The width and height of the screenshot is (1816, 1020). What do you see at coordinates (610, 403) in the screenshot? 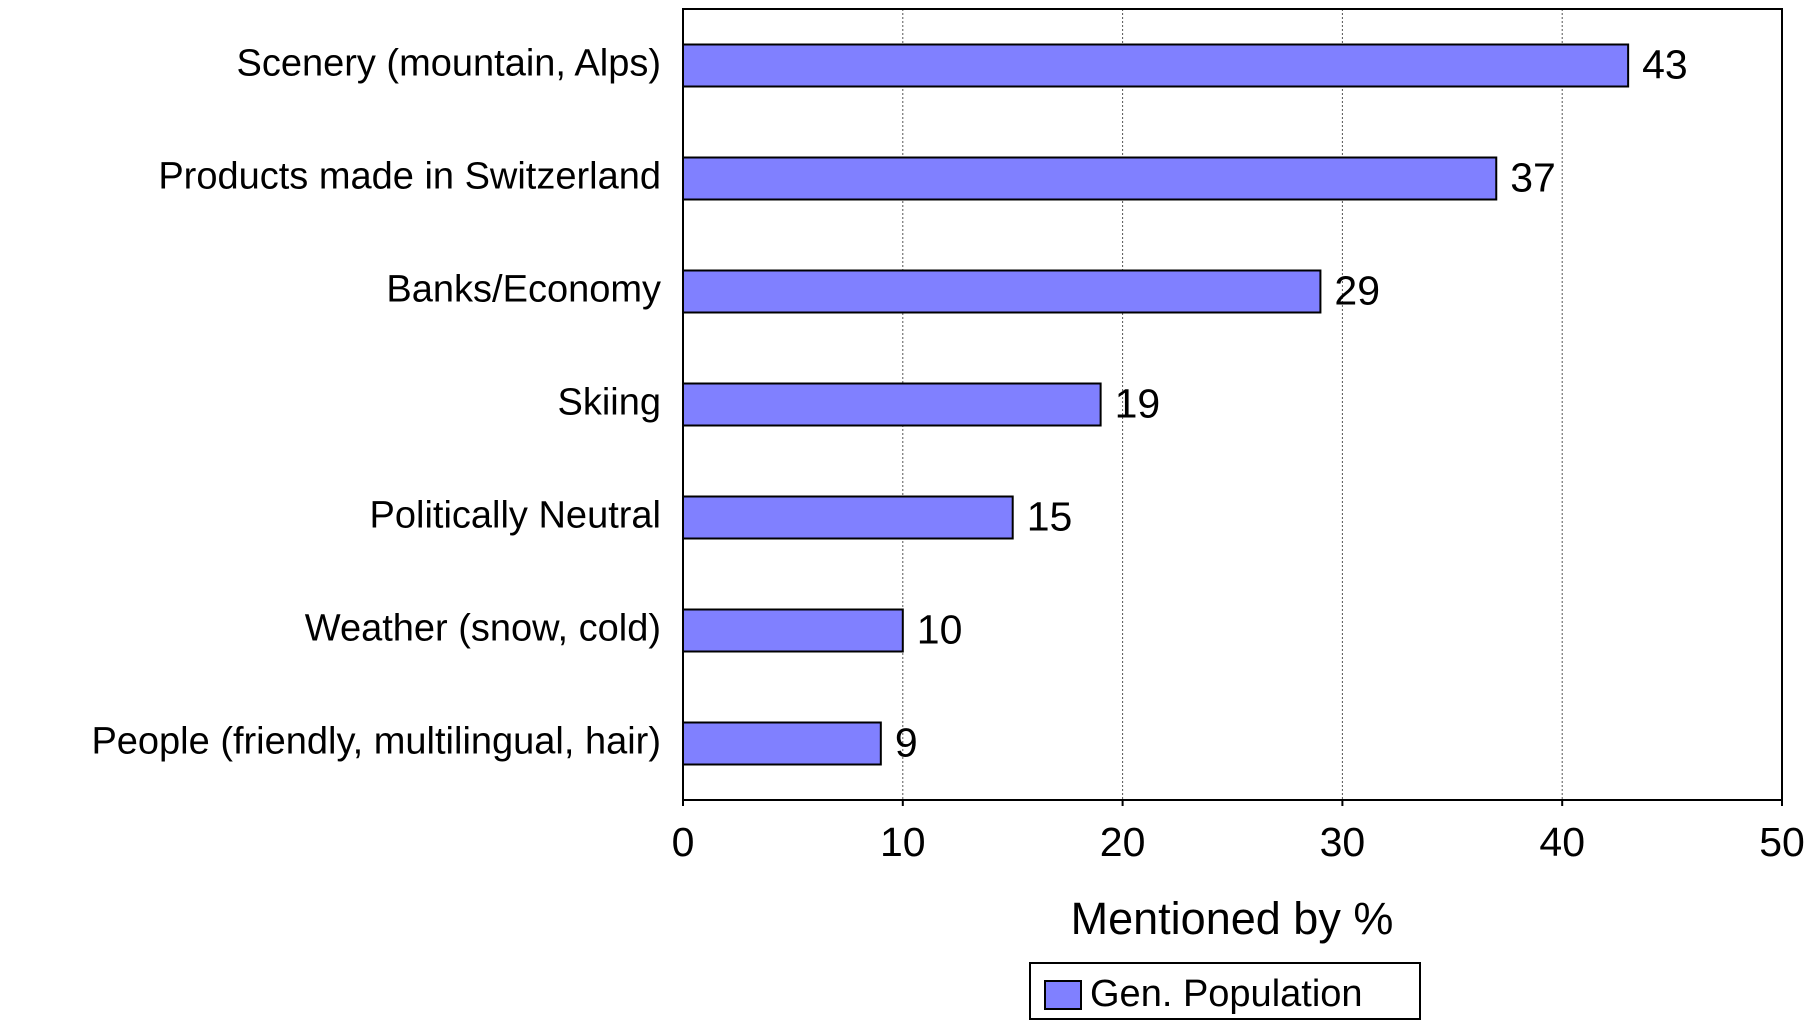
I see `y-tick-label: Skiing` at bounding box center [610, 403].